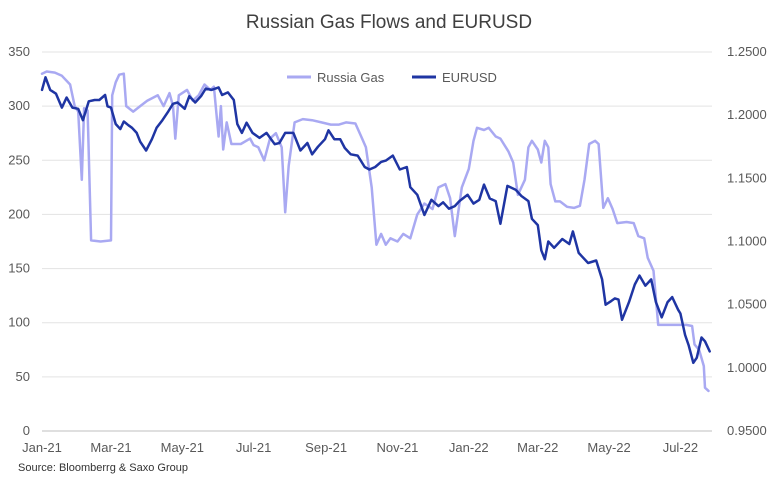 The width and height of the screenshot is (778, 481). I want to click on y-left-tick-label: 300, so click(19, 105).